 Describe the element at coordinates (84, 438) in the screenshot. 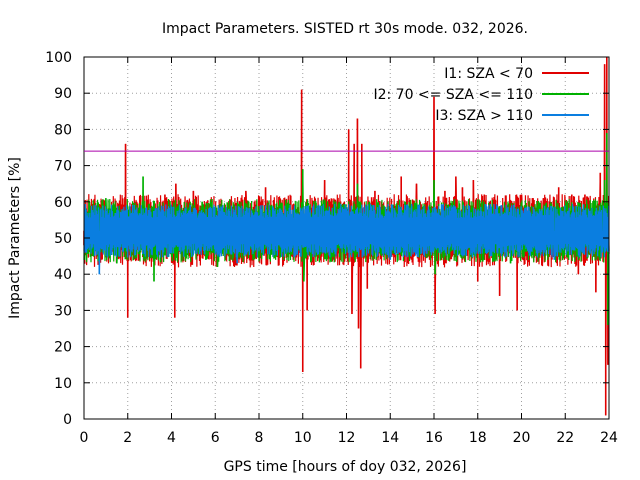

I see `x-tick-label: 0` at that location.